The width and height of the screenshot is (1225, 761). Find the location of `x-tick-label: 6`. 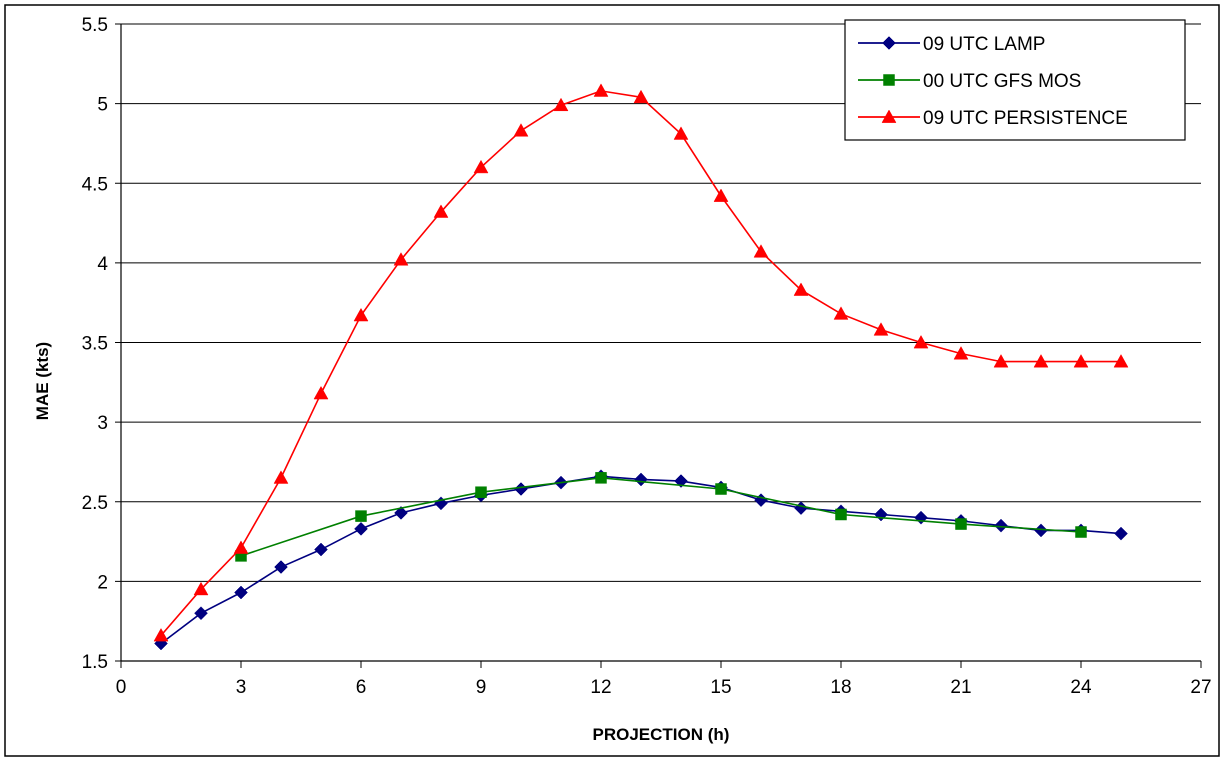

x-tick-label: 6 is located at coordinates (361, 687).